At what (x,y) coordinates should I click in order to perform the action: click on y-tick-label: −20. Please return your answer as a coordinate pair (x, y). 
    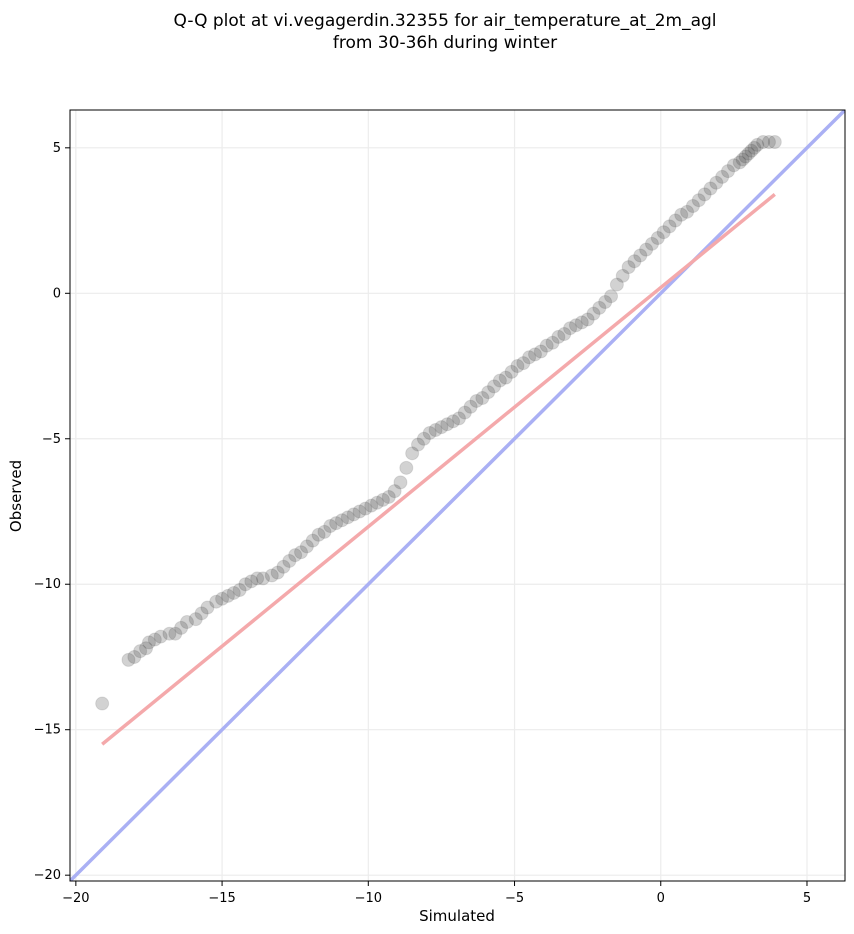
    Looking at the image, I should click on (47, 875).